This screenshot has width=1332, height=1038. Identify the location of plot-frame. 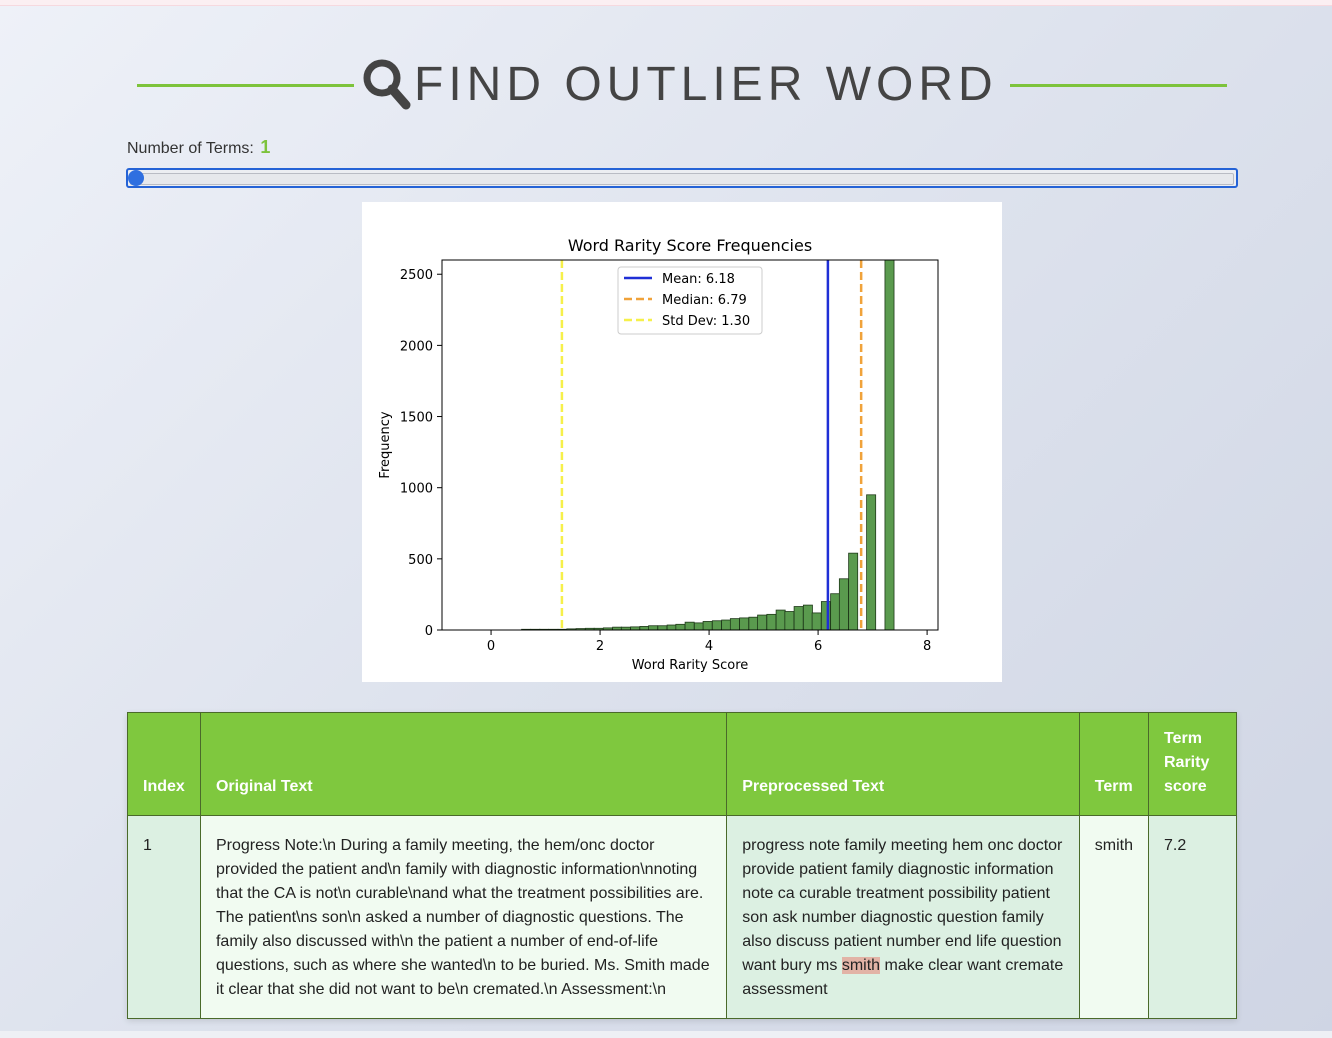
(690, 445).